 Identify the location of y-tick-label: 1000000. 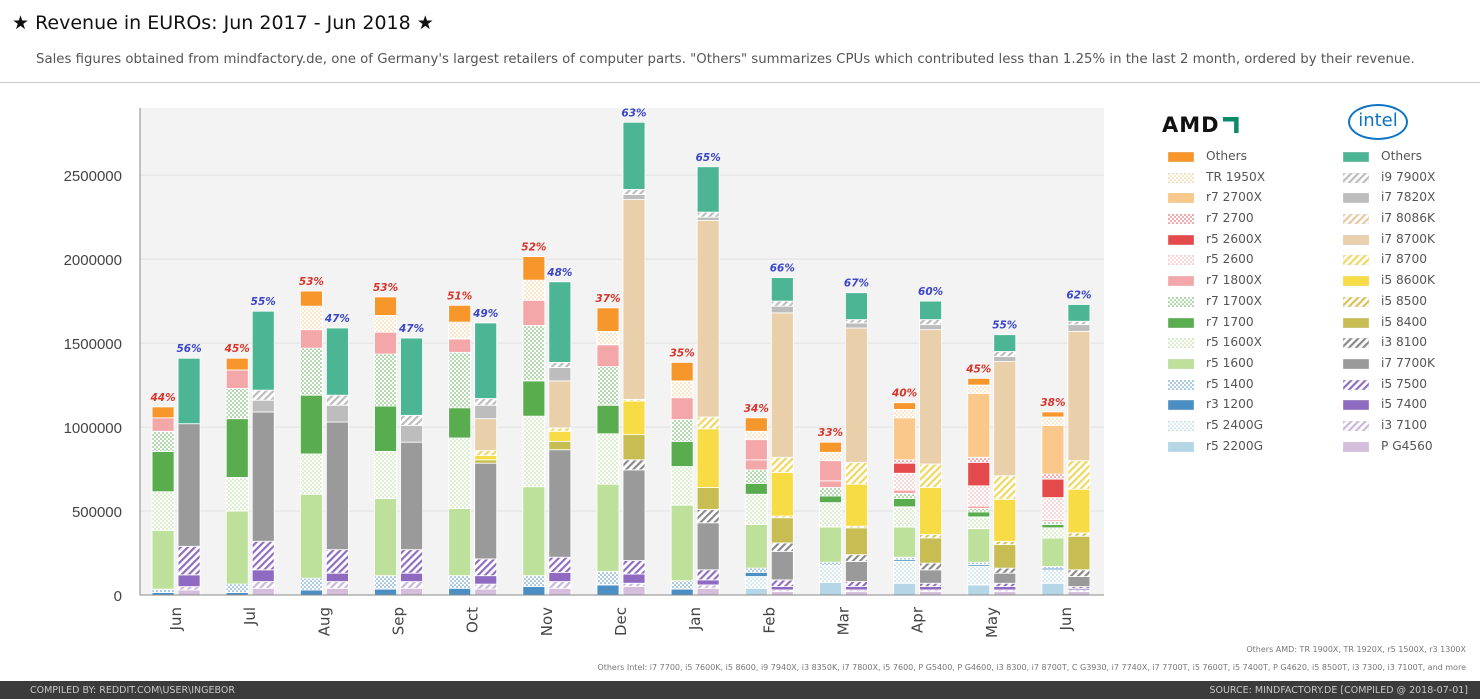
(93, 428).